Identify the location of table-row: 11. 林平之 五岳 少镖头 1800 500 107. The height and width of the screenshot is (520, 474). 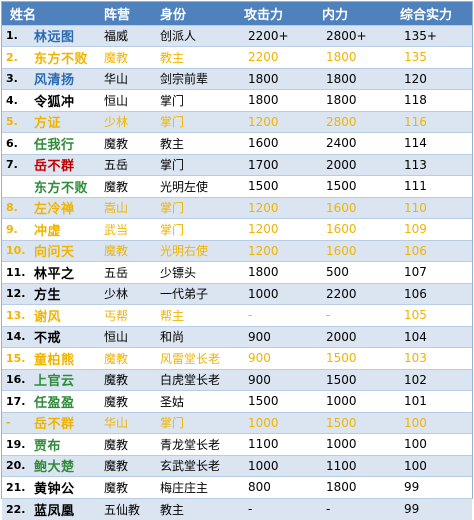
(237, 272).